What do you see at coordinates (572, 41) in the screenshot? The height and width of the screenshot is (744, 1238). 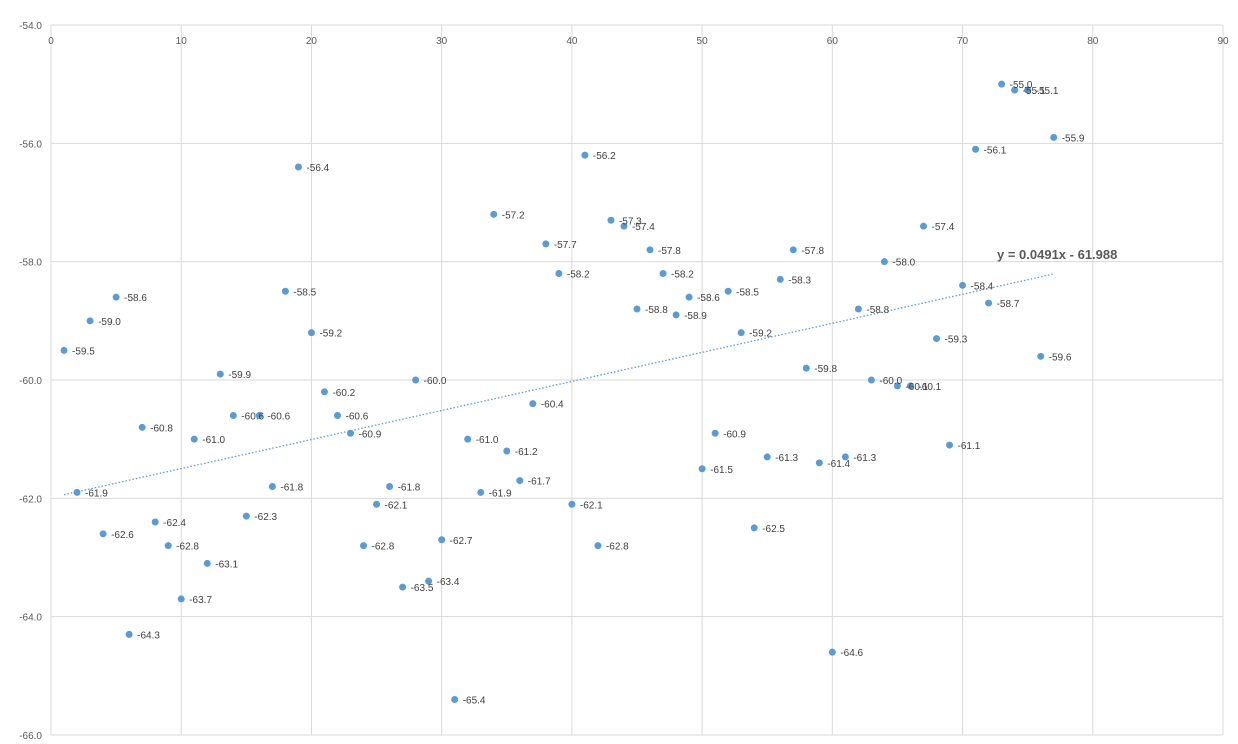 I see `x-tick-label: 40` at bounding box center [572, 41].